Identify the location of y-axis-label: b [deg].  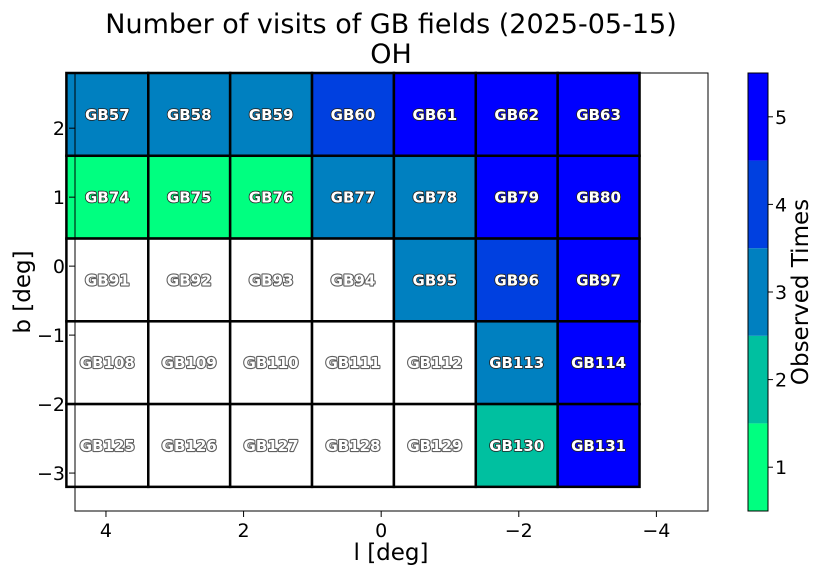
(23, 291).